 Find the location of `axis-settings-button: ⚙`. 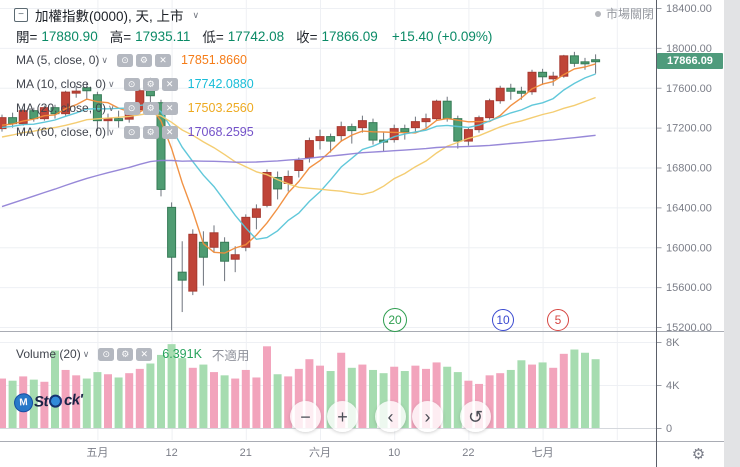

axis-settings-button: ⚙ is located at coordinates (698, 454).